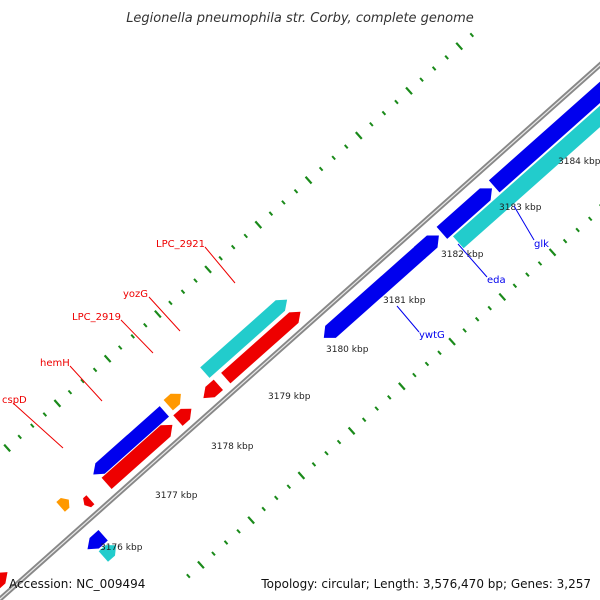 This screenshot has width=600, height=600. Describe the element at coordinates (347, 350) in the screenshot. I see `scale-label: 3180 kbp` at that location.